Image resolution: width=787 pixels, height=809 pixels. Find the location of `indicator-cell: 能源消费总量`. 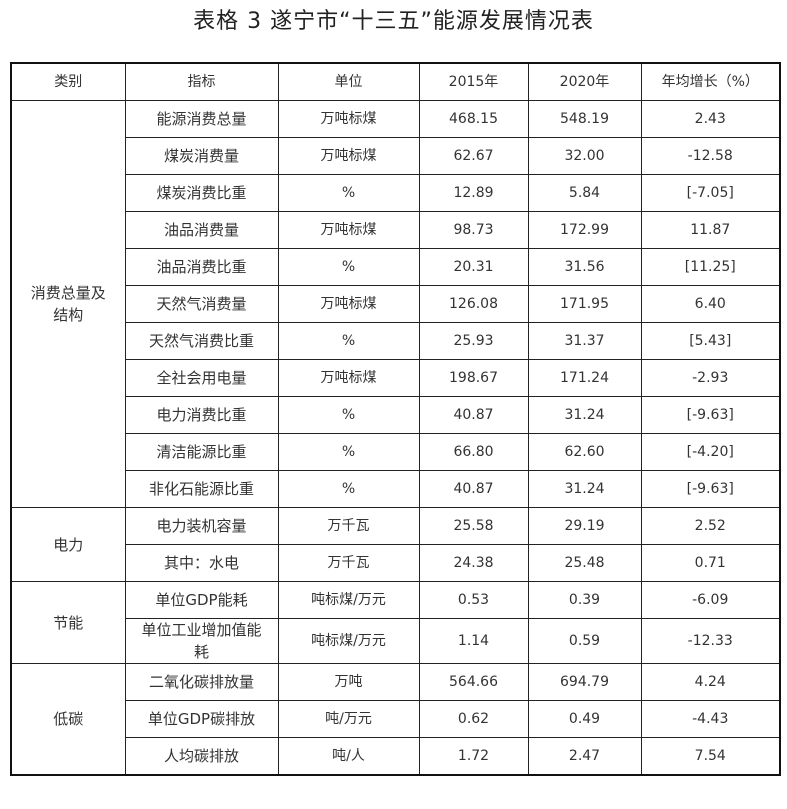

indicator-cell: 能源消费总量 is located at coordinates (201, 119).